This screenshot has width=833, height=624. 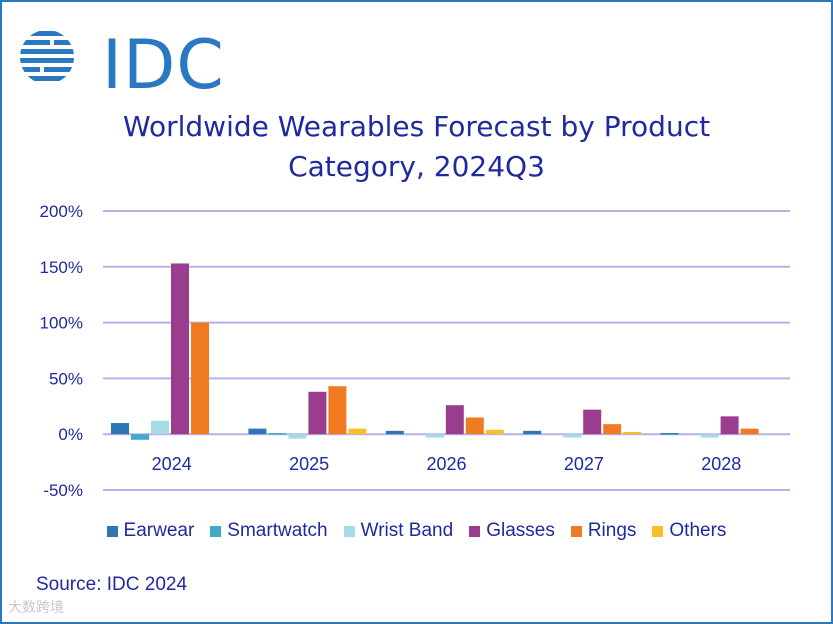 I want to click on y-tick-label: 150%, so click(x=61, y=267).